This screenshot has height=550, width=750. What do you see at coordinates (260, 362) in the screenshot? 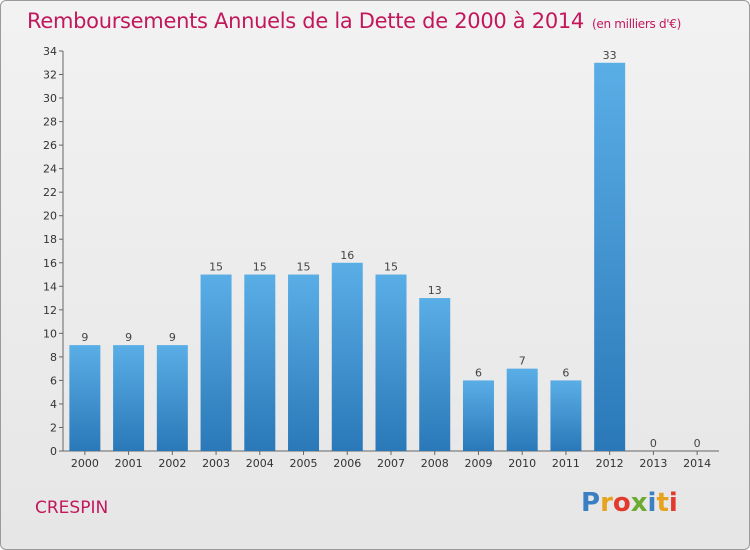
I see `bar-2004` at bounding box center [260, 362].